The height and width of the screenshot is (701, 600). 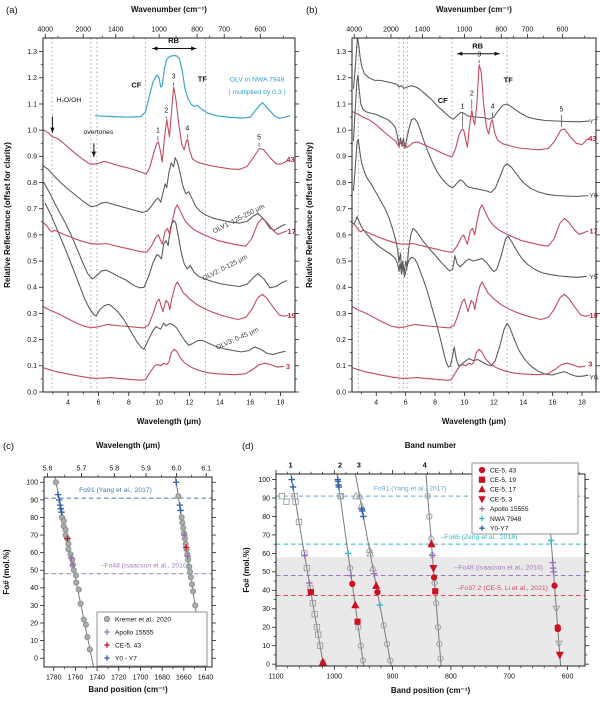 What do you see at coordinates (410, 489) in the screenshot?
I see `annotation: Fo91 (Yang et al., 2017)` at bounding box center [410, 489].